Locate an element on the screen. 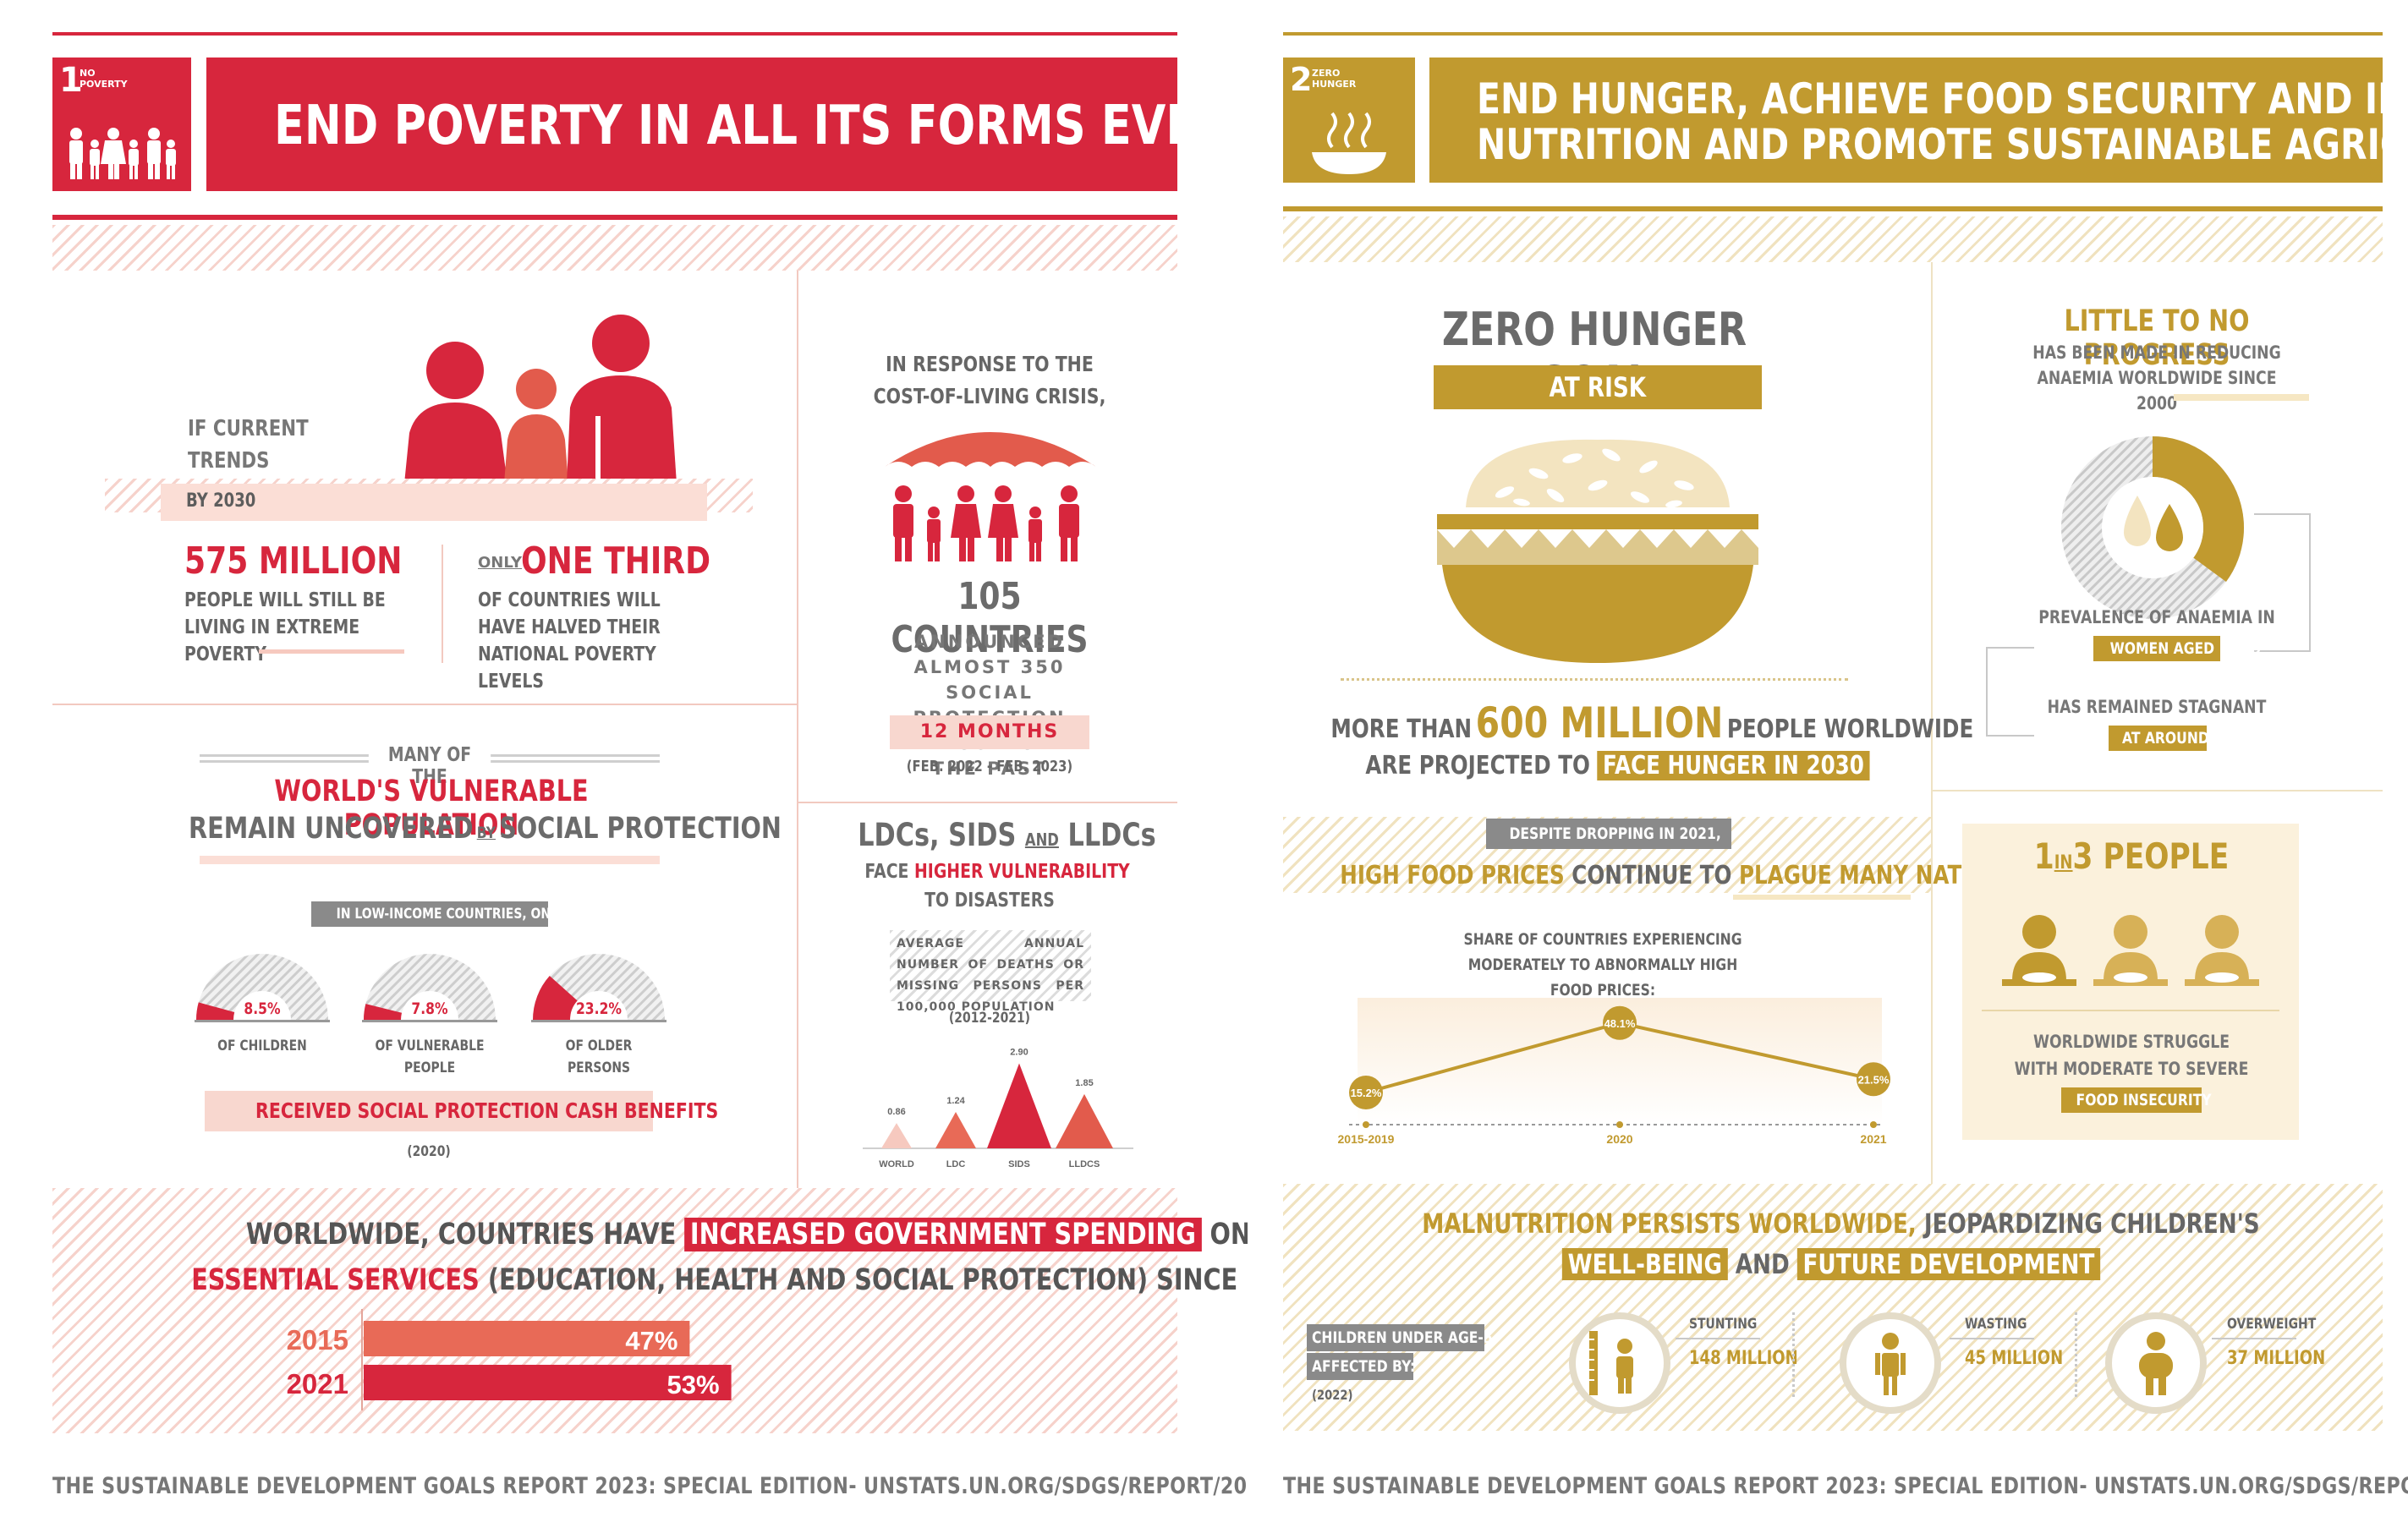 This screenshot has width=2408, height=1528. anaemia-prevalence: PREVALENCE OF ANAEMIA IN is located at coordinates (2156, 617).